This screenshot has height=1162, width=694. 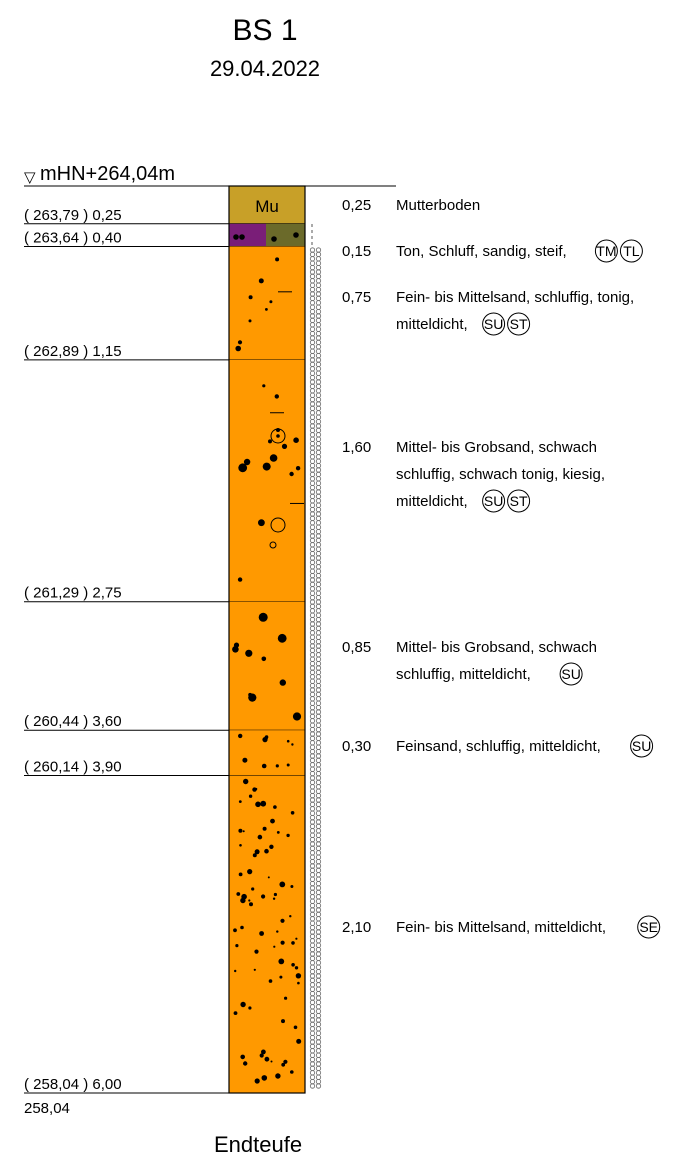 What do you see at coordinates (481, 251) in the screenshot?
I see `layer-description: Ton, Schluff, sandig, steif,` at bounding box center [481, 251].